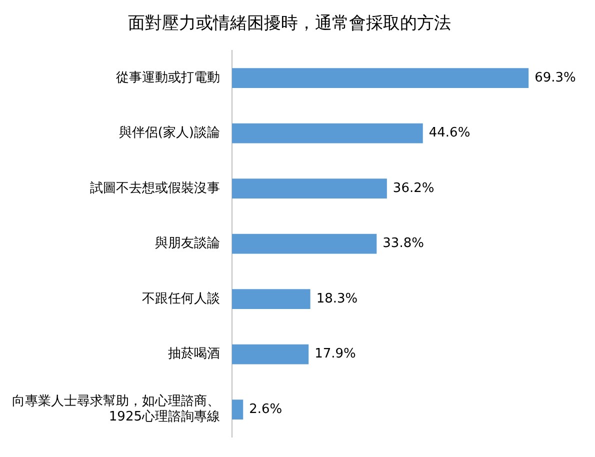 The image size is (595, 457). What do you see at coordinates (403, 244) in the screenshot?
I see `data-label: 33.8%` at bounding box center [403, 244].